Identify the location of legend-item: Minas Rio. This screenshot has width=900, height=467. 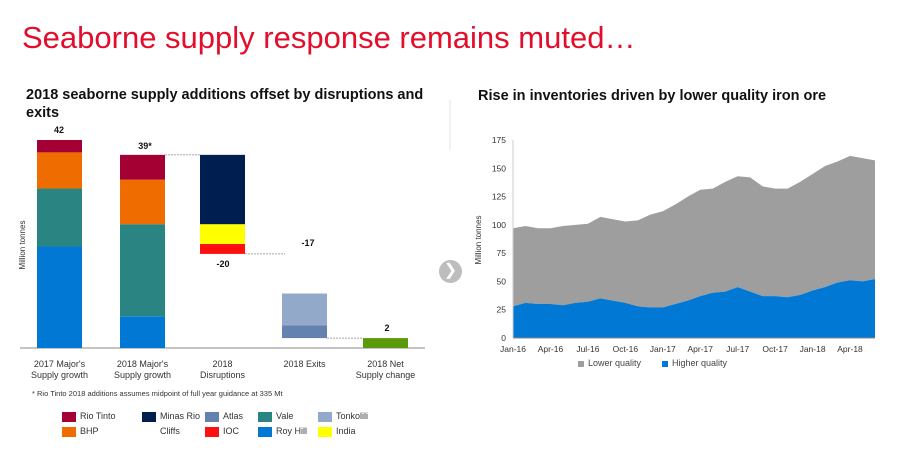
(171, 416).